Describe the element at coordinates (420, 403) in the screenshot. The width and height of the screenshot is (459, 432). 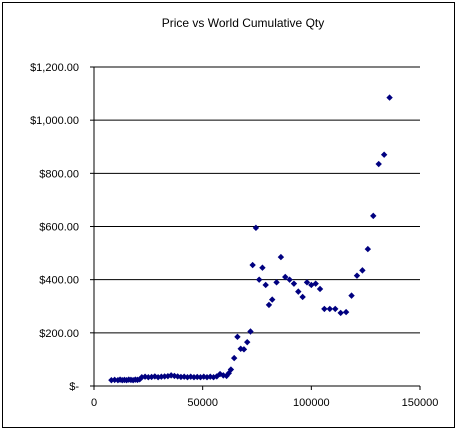
I see `x-tick-label-3: 150000` at that location.